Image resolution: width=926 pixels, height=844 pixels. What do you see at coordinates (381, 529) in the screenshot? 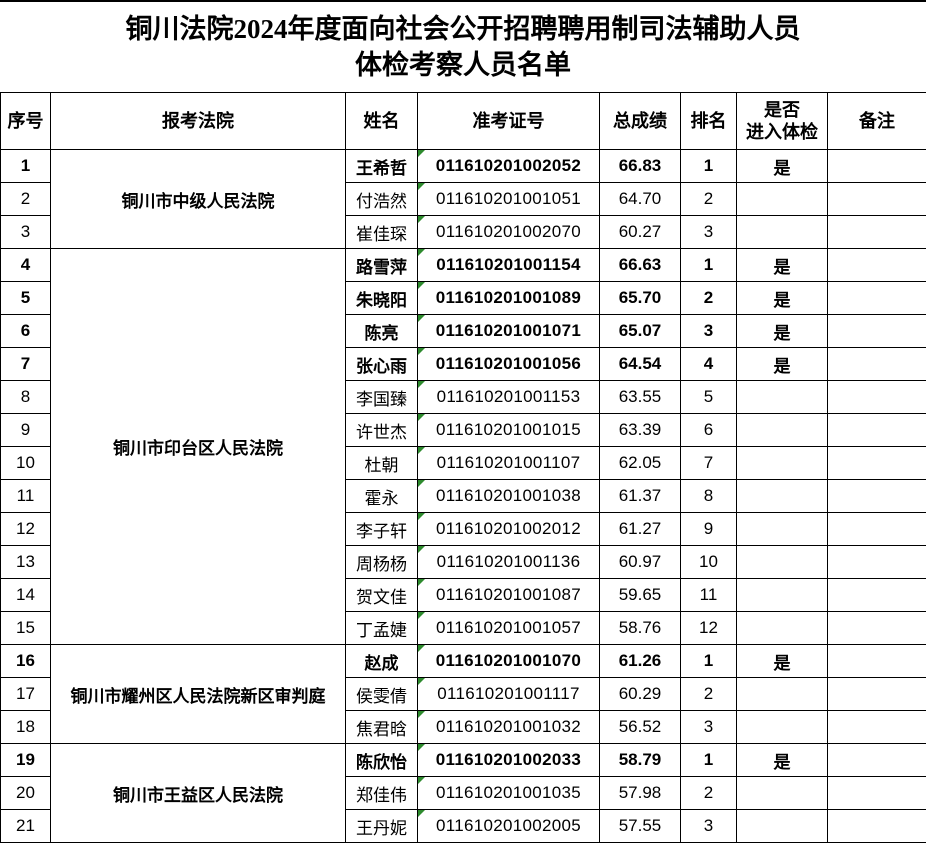
I see `name-cell: 李子轩` at bounding box center [381, 529].